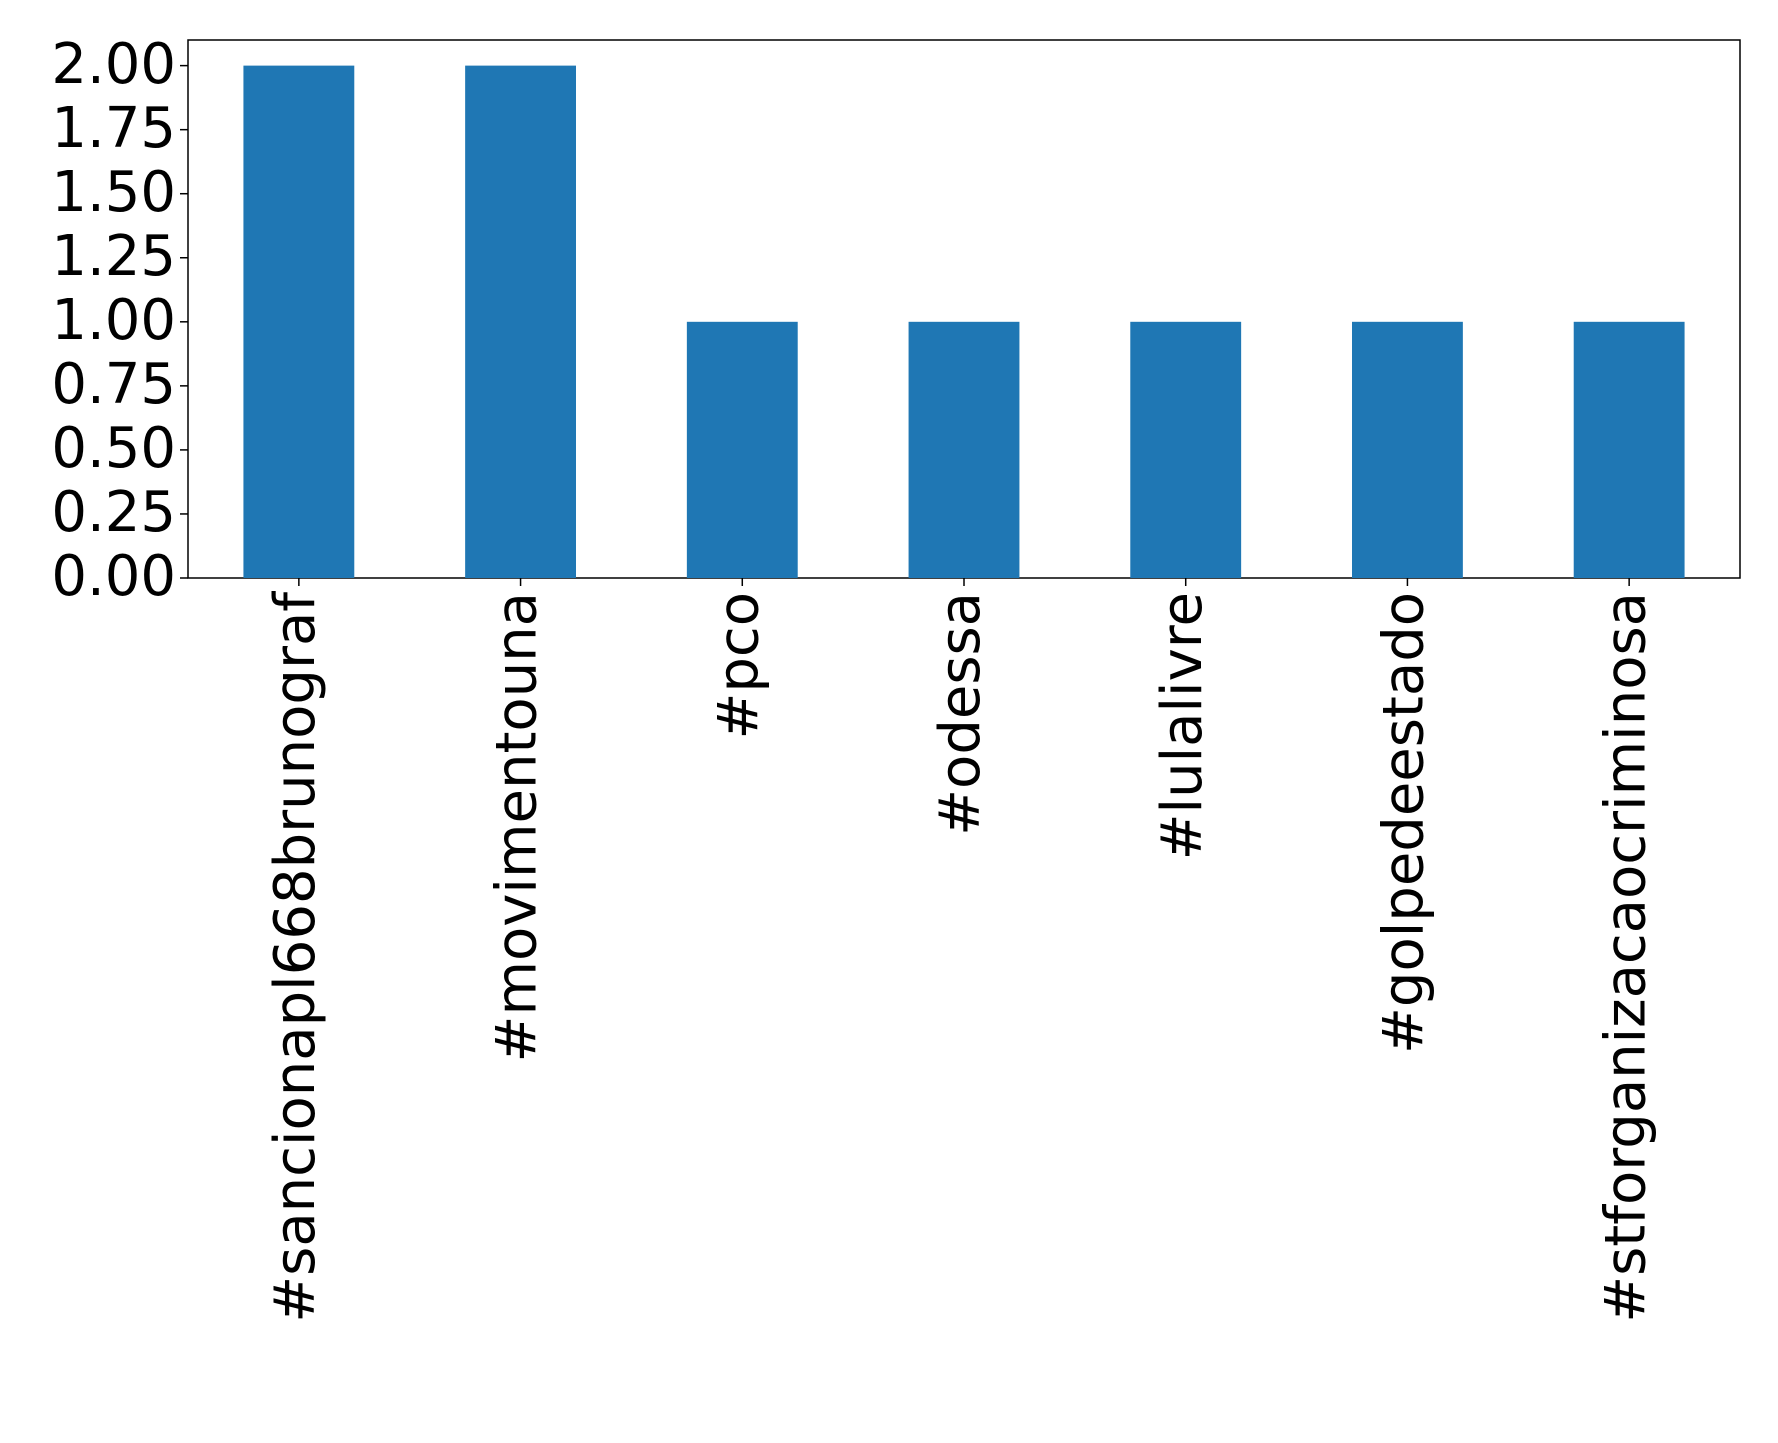 The height and width of the screenshot is (1443, 1778). What do you see at coordinates (113, 256) in the screenshot?
I see `y-tick-label: 1.25` at bounding box center [113, 256].